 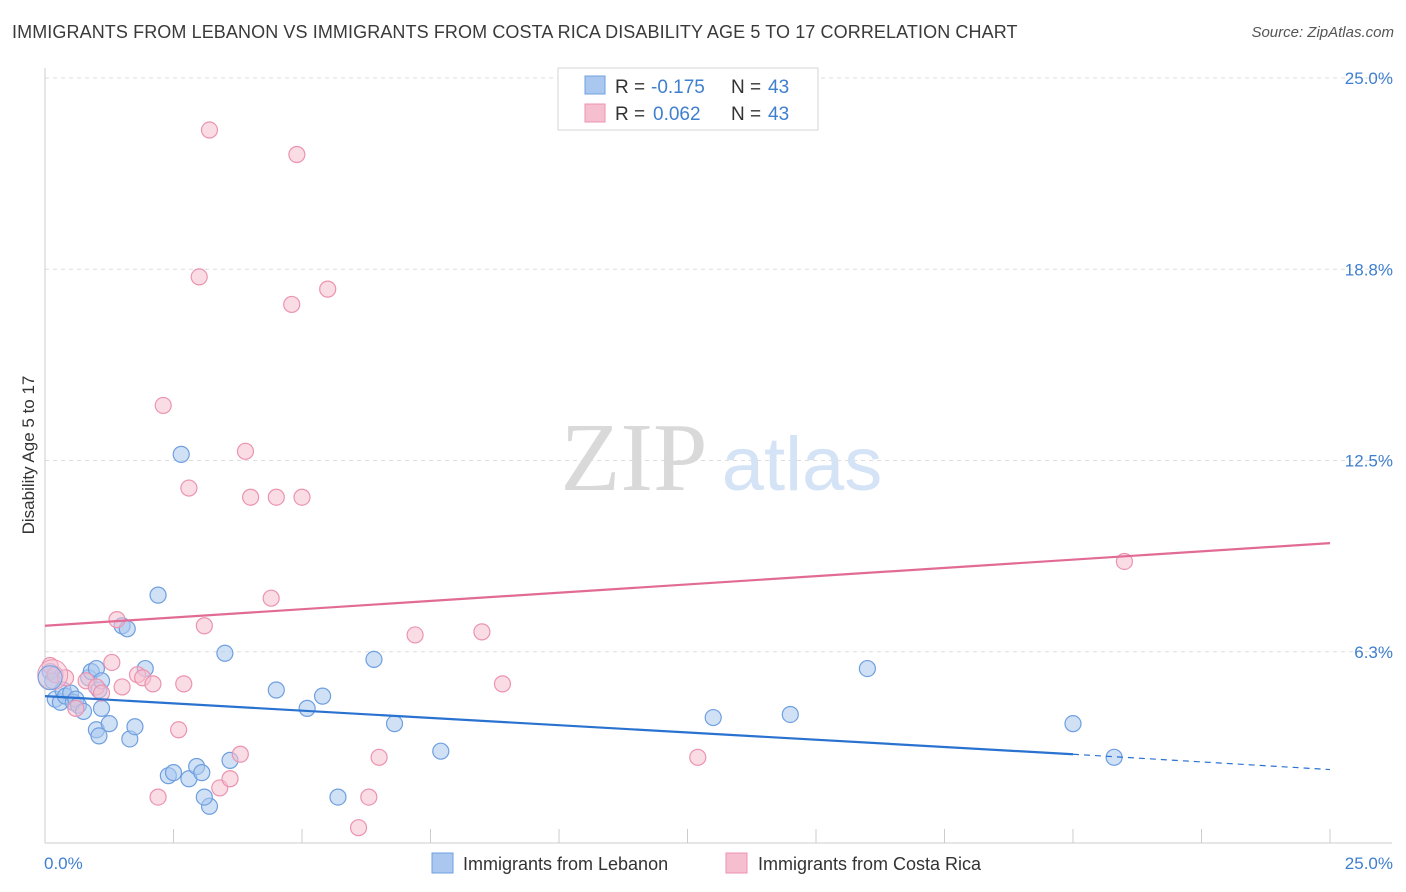 I want to click on watermark-atlas: atlas, so click(x=802, y=464).